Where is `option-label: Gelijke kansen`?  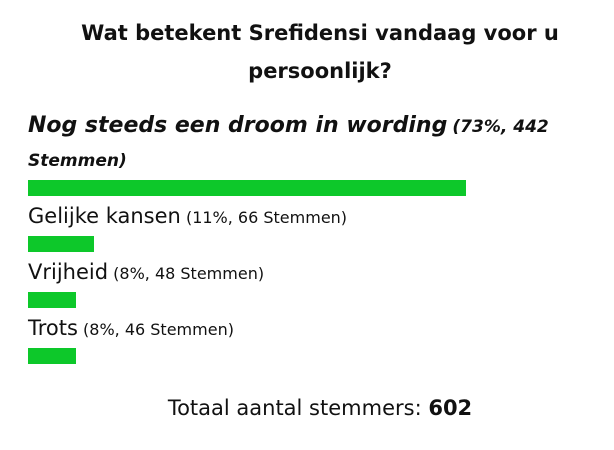 option-label: Gelijke kansen is located at coordinates (104, 216).